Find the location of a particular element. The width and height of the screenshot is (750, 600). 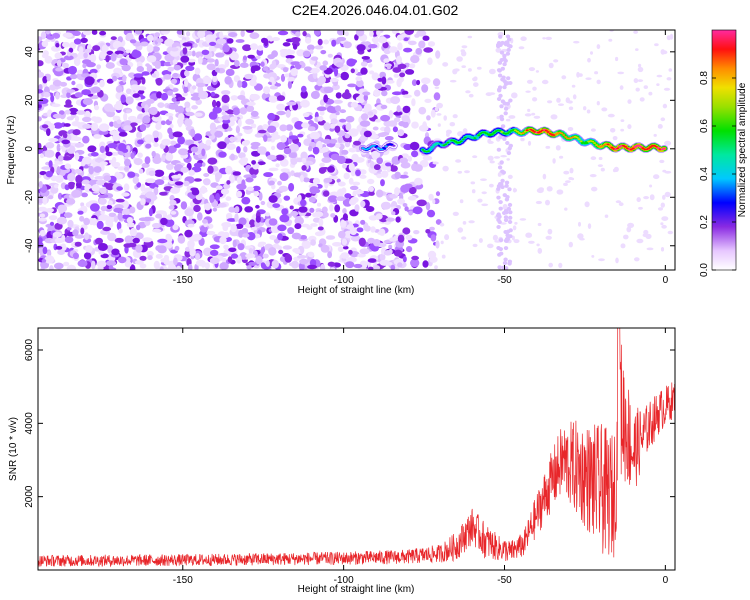

colorbar-tick-label: 0.8 is located at coordinates (704, 78).